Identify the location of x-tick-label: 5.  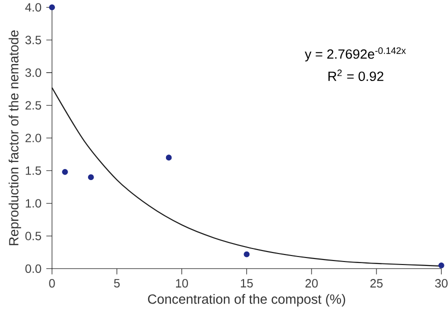
(117, 283).